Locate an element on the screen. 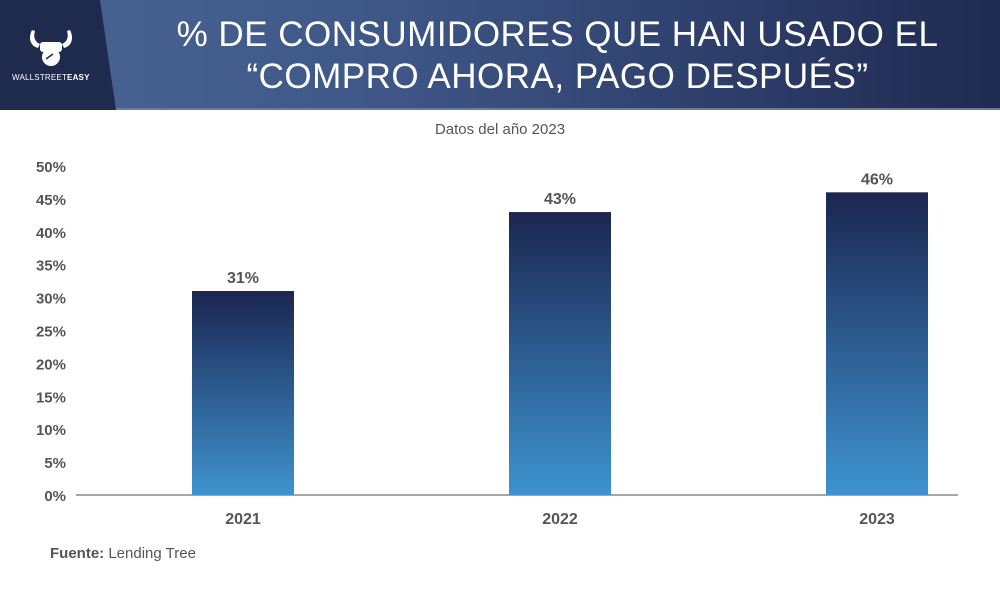 This screenshot has width=1000, height=604. x-tick-label: 2022 is located at coordinates (560, 519).